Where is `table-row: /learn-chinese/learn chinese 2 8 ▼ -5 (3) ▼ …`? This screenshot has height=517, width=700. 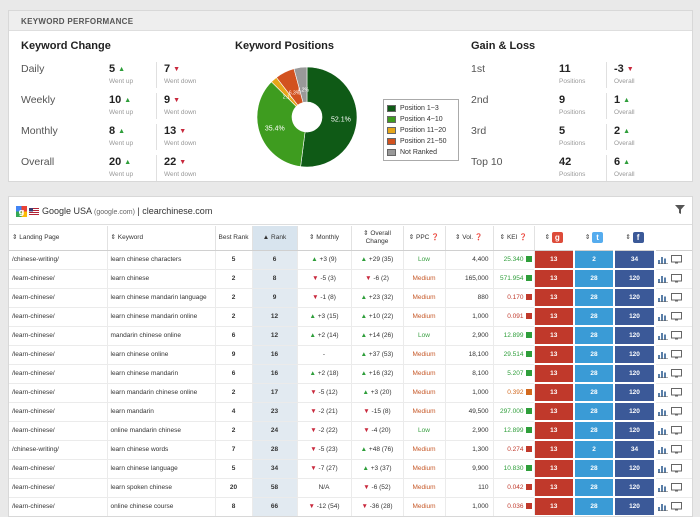
table-row: /learn-chinese/learn chinese 2 8 ▼ -5 (3) ▼ … is located at coordinates (350, 279).